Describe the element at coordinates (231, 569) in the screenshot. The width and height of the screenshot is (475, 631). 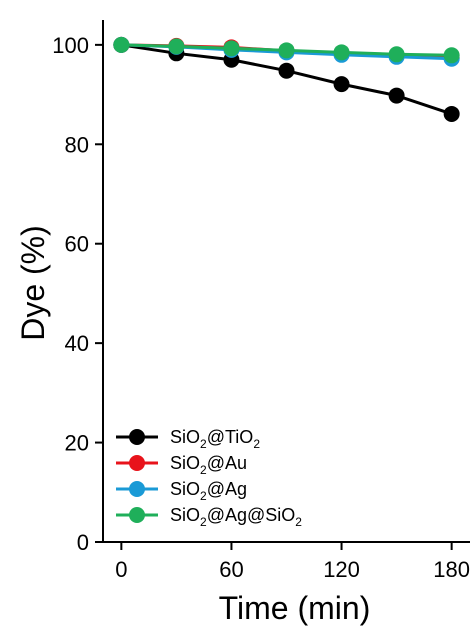
I see `x-tick-label: 60` at that location.